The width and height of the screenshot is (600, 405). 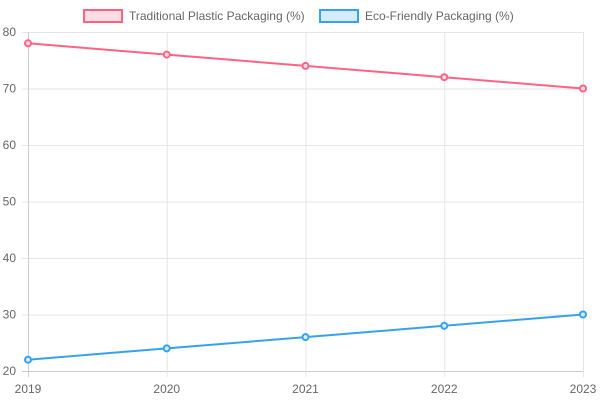 What do you see at coordinates (10, 89) in the screenshot?
I see `y-tick-label: 70` at bounding box center [10, 89].